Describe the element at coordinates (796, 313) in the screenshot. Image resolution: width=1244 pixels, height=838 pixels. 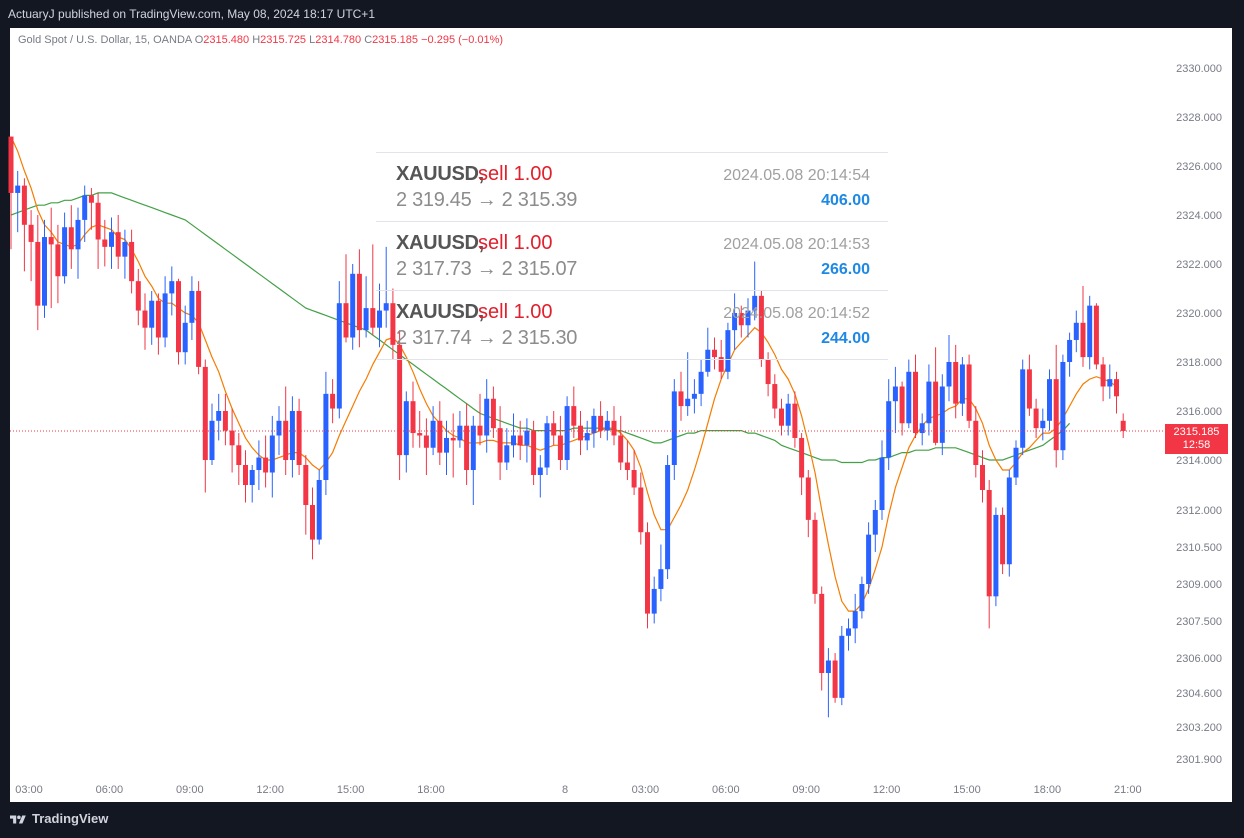
I see `trade-time: 2024.05.08 20:14:52` at that location.